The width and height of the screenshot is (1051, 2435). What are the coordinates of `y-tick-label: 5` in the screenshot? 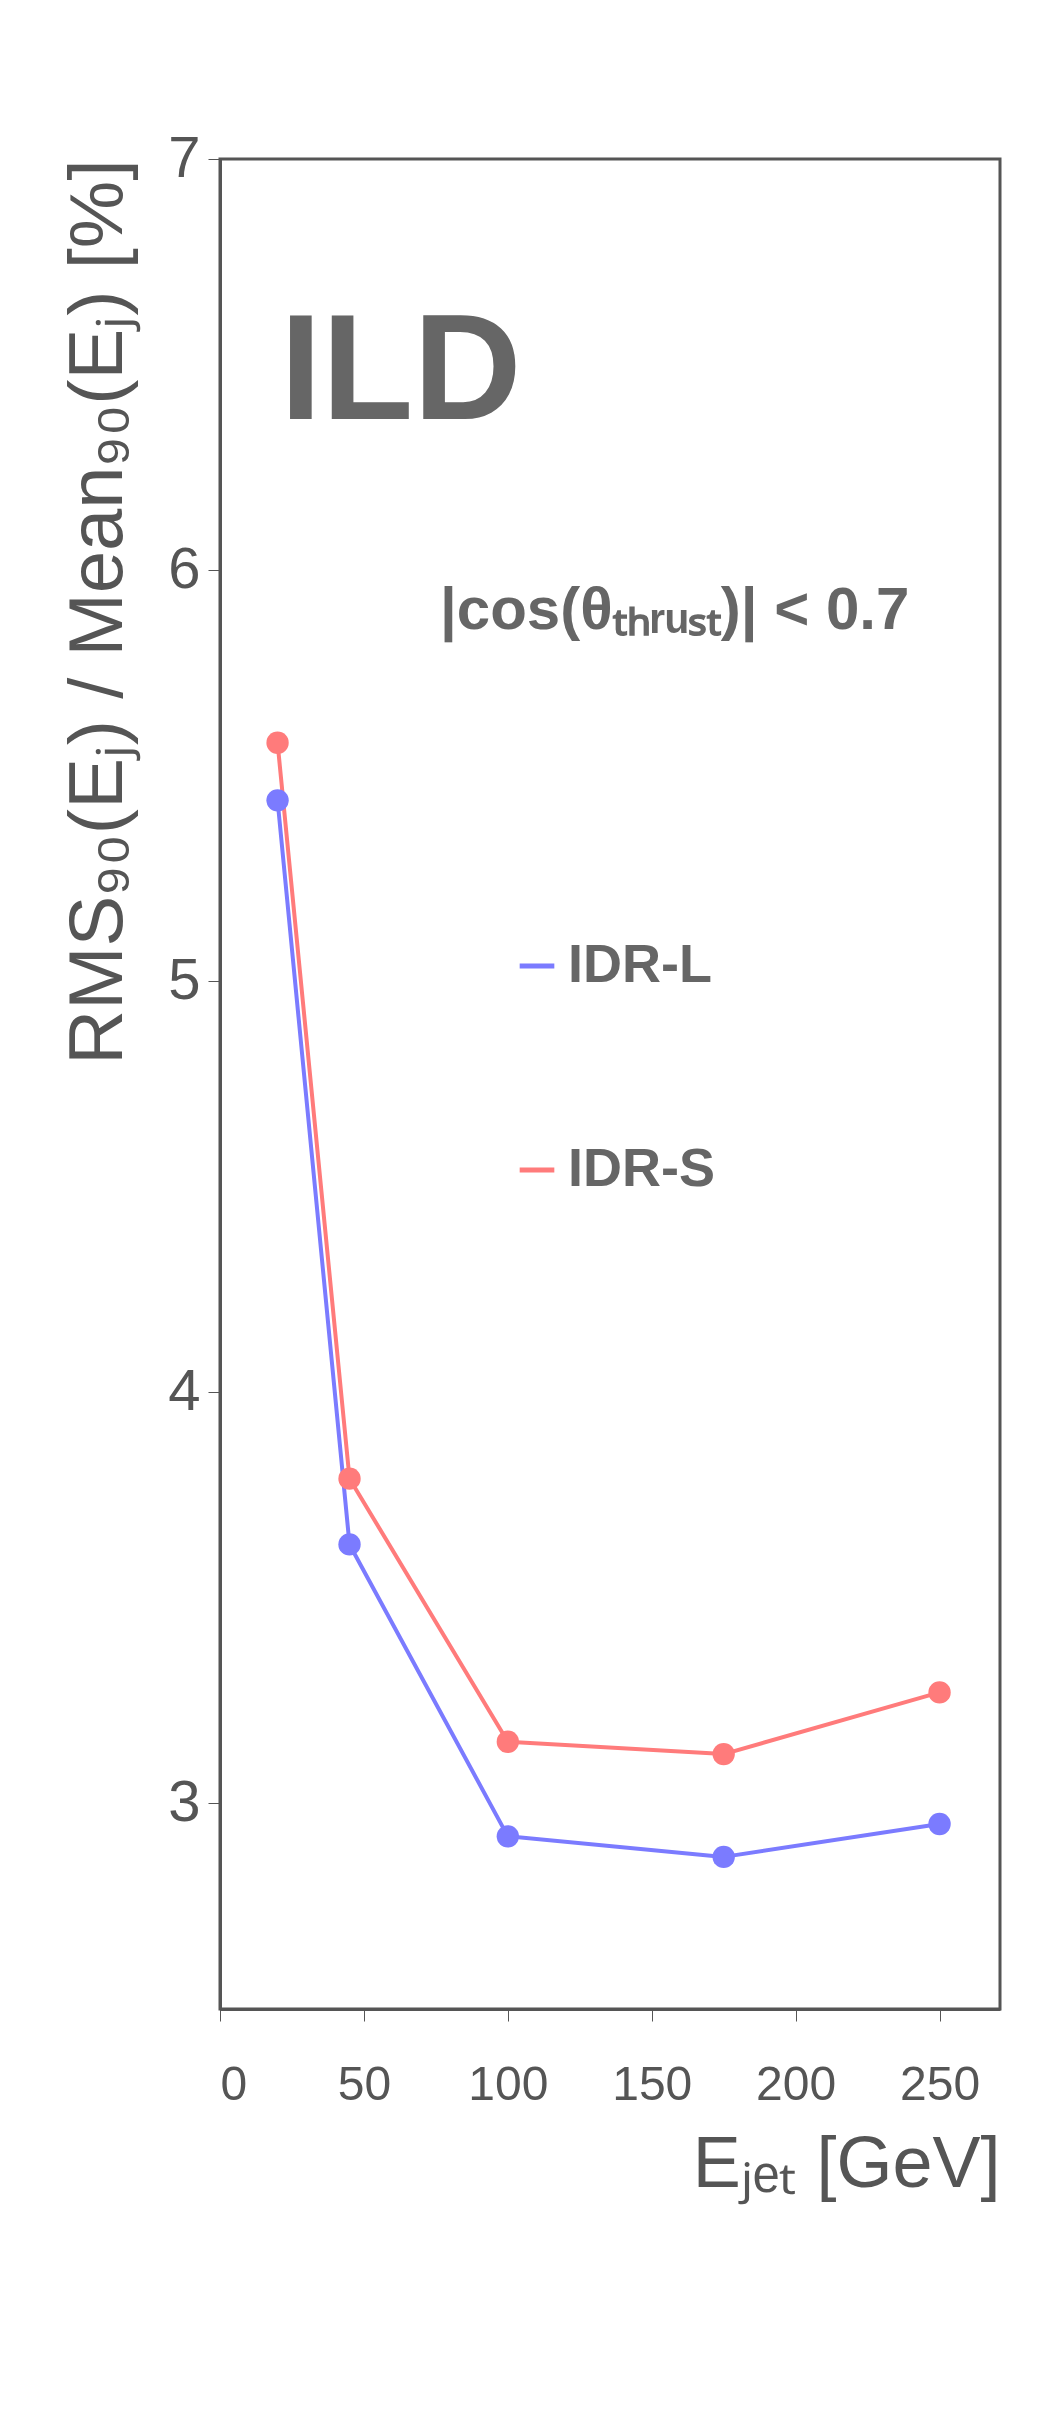 It's located at (184, 978).